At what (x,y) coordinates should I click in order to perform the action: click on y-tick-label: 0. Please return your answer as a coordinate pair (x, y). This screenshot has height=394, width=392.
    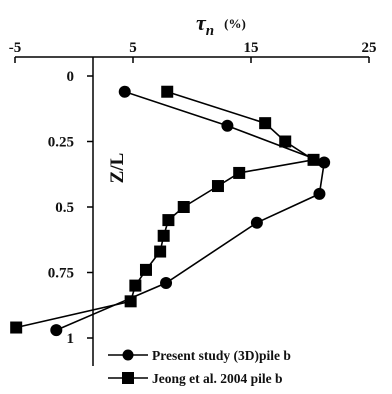
    Looking at the image, I should click on (71, 77).